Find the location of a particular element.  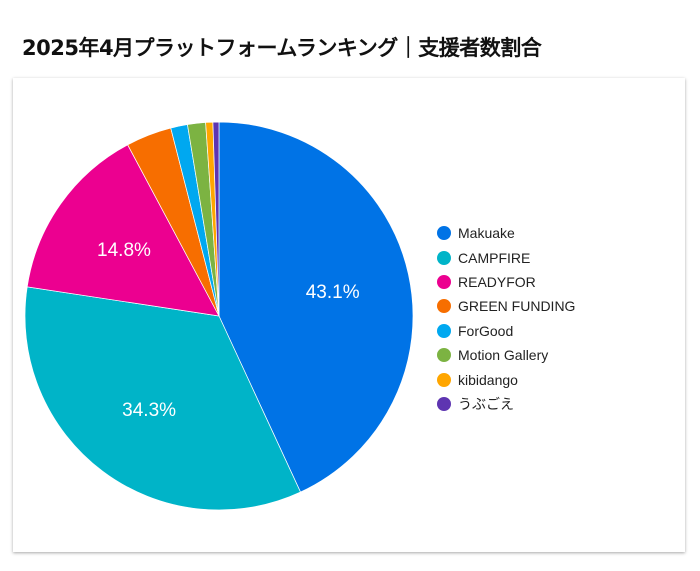

legend-item: Motion Gallery is located at coordinates (506, 355).